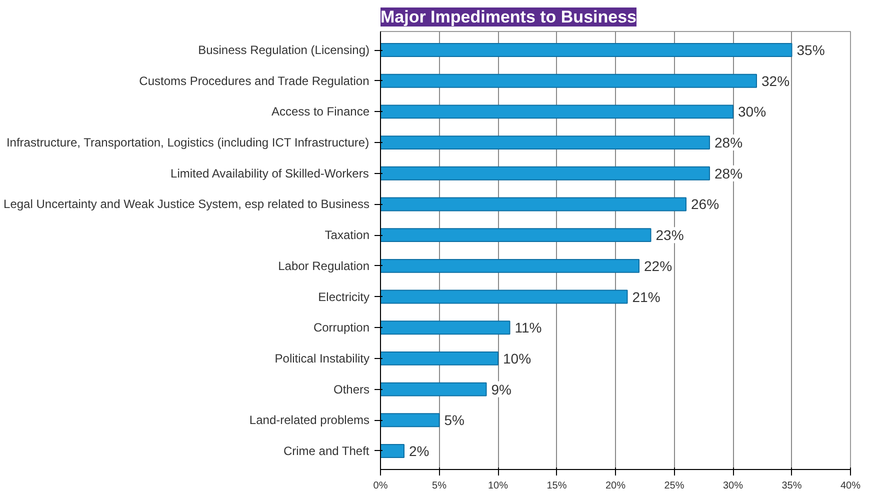 The image size is (874, 498). What do you see at coordinates (380, 486) in the screenshot?
I see `x-tick-label: 0%` at bounding box center [380, 486].